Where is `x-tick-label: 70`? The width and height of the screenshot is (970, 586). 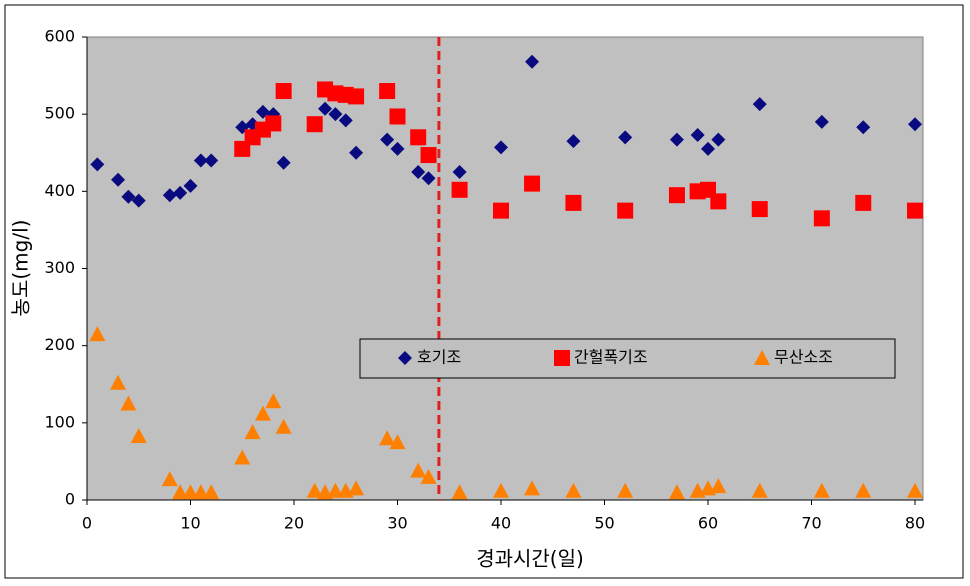
x-tick-label: 70 is located at coordinates (811, 523).